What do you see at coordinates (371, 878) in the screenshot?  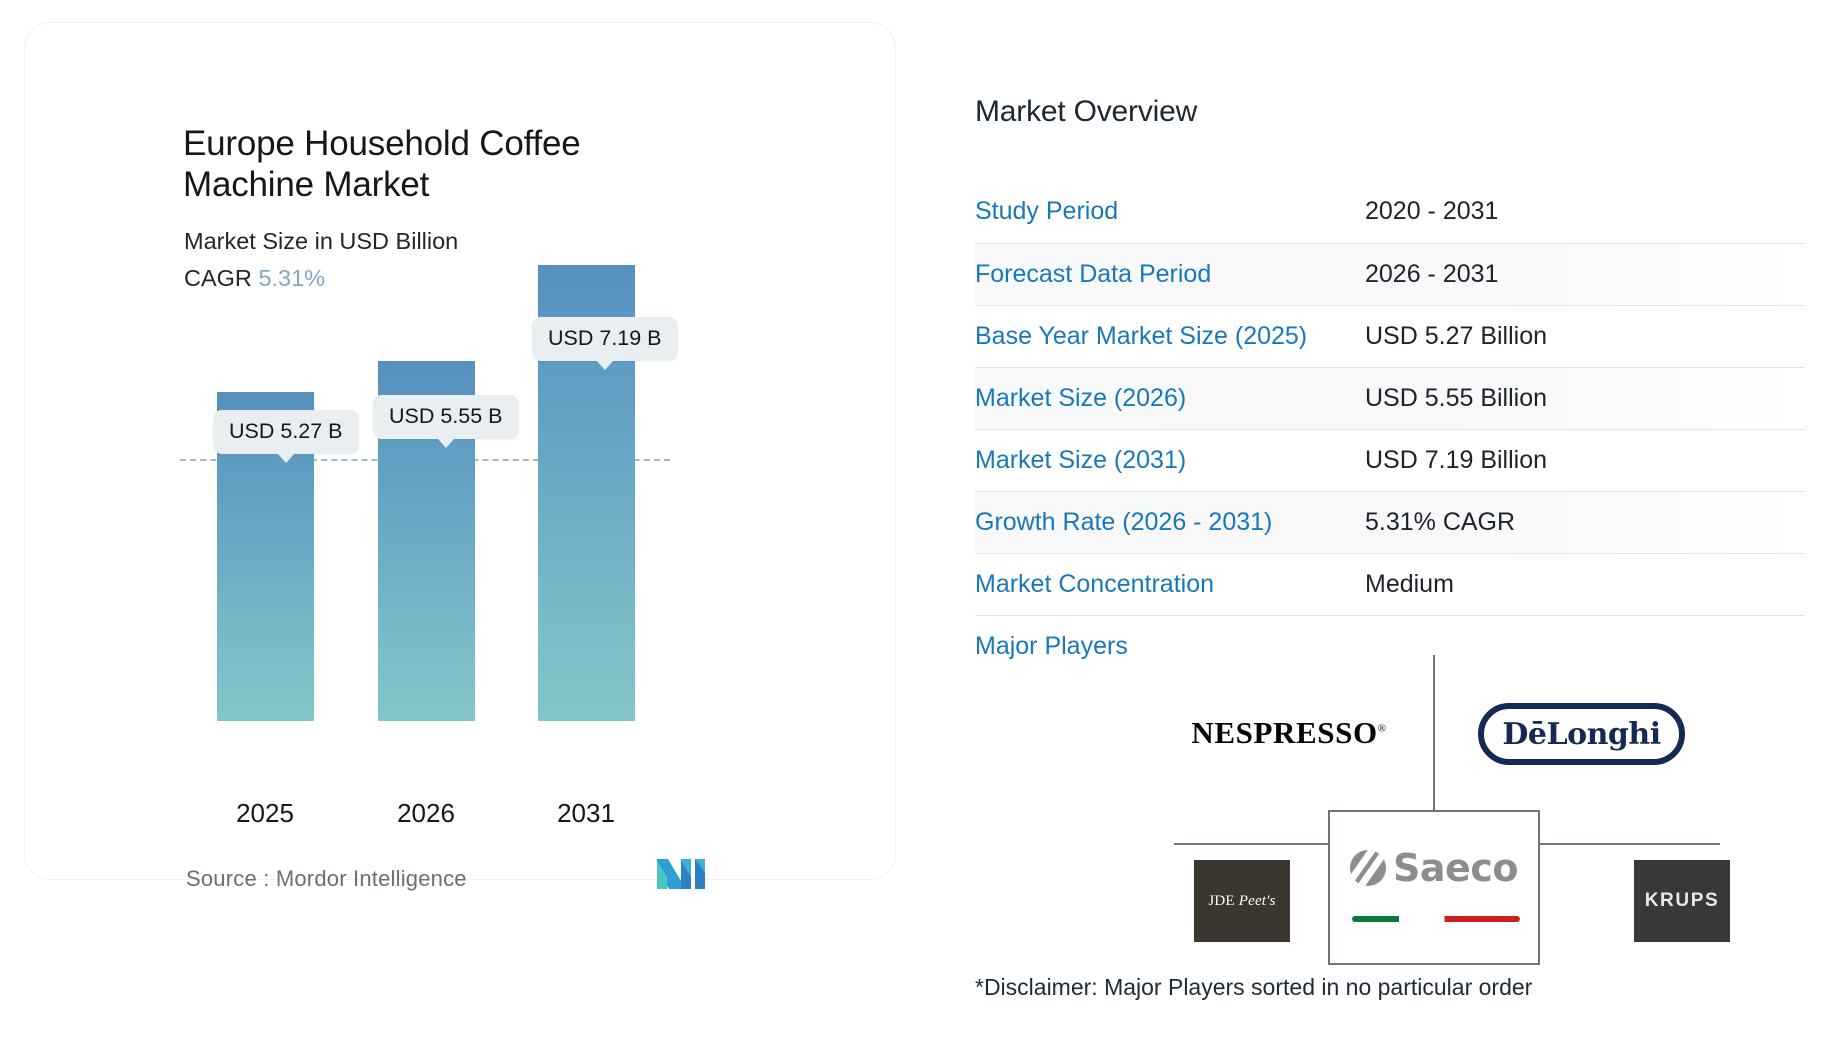 I see `source-name: Mordor Intelligence` at bounding box center [371, 878].